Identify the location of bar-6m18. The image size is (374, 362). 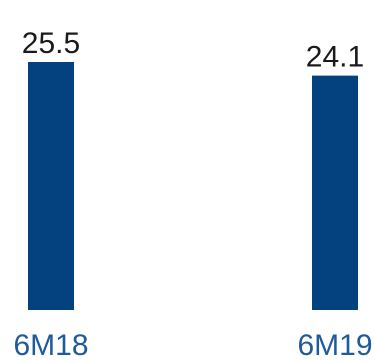
(51, 186).